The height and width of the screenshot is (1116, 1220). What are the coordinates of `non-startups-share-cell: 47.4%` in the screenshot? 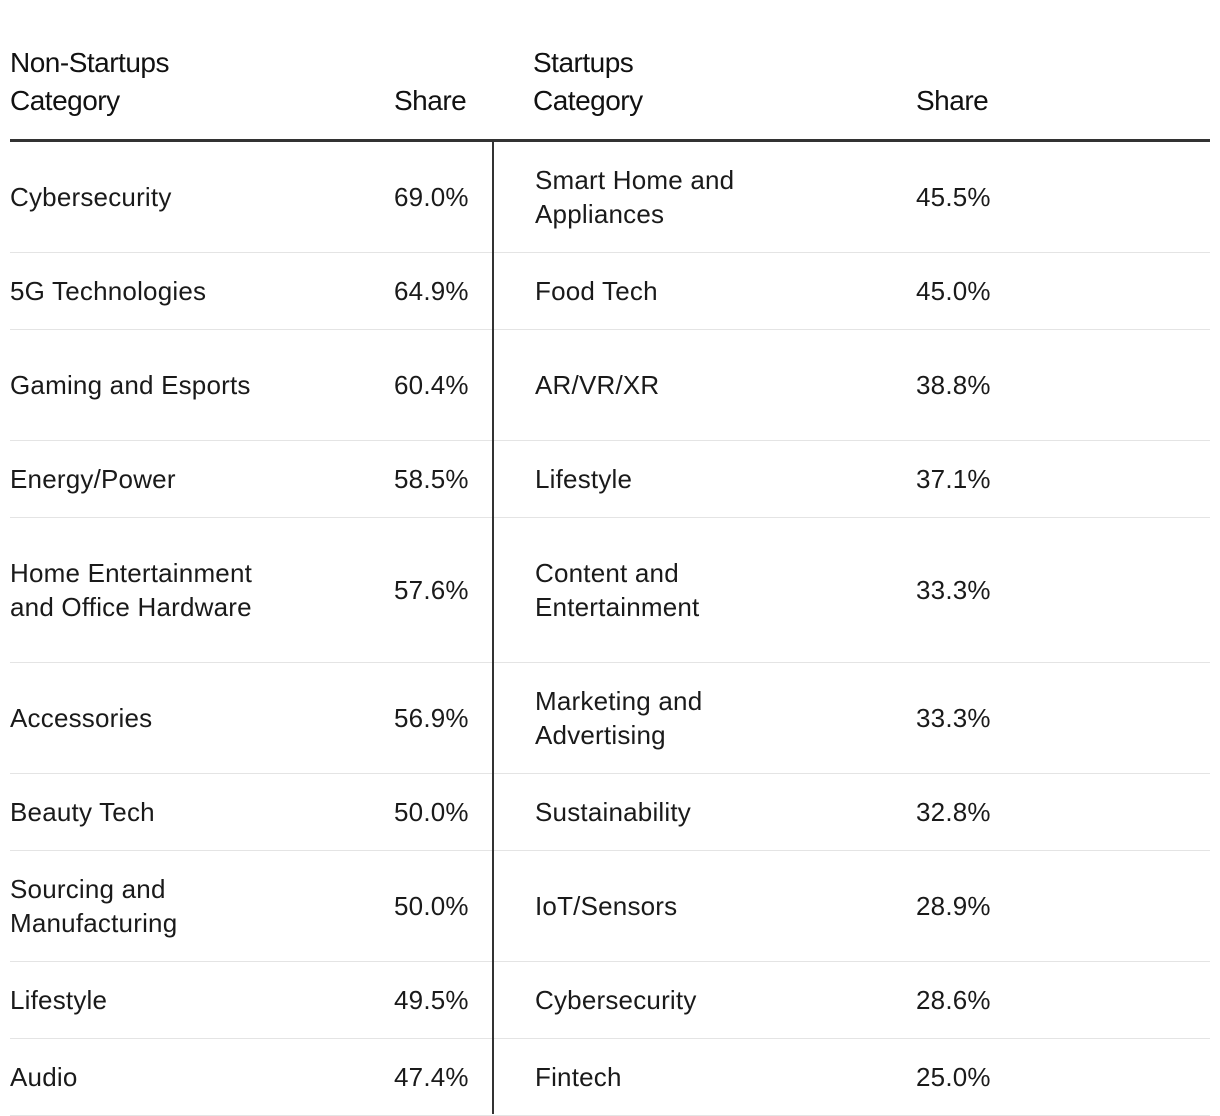 It's located at (431, 1077).